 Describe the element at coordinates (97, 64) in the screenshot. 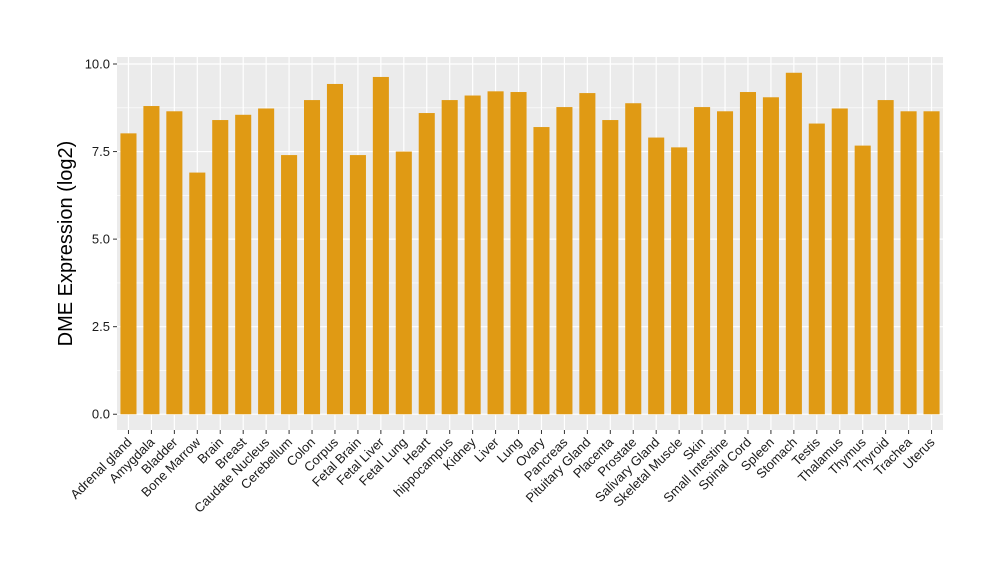

I see `y-tick-label: 10.0` at that location.